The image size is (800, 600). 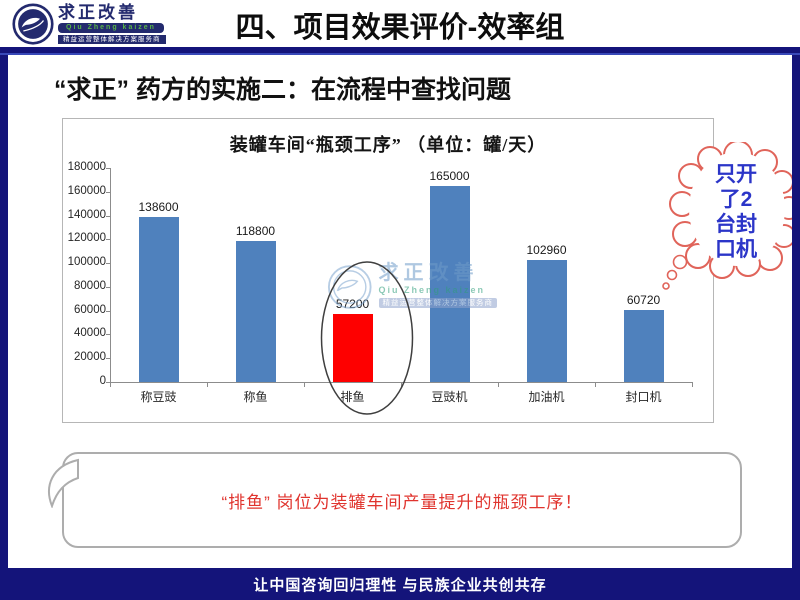 What do you see at coordinates (111, 28) in the screenshot?
I see `logo-brand-en: Qiu Zheng kaizen` at bounding box center [111, 28].